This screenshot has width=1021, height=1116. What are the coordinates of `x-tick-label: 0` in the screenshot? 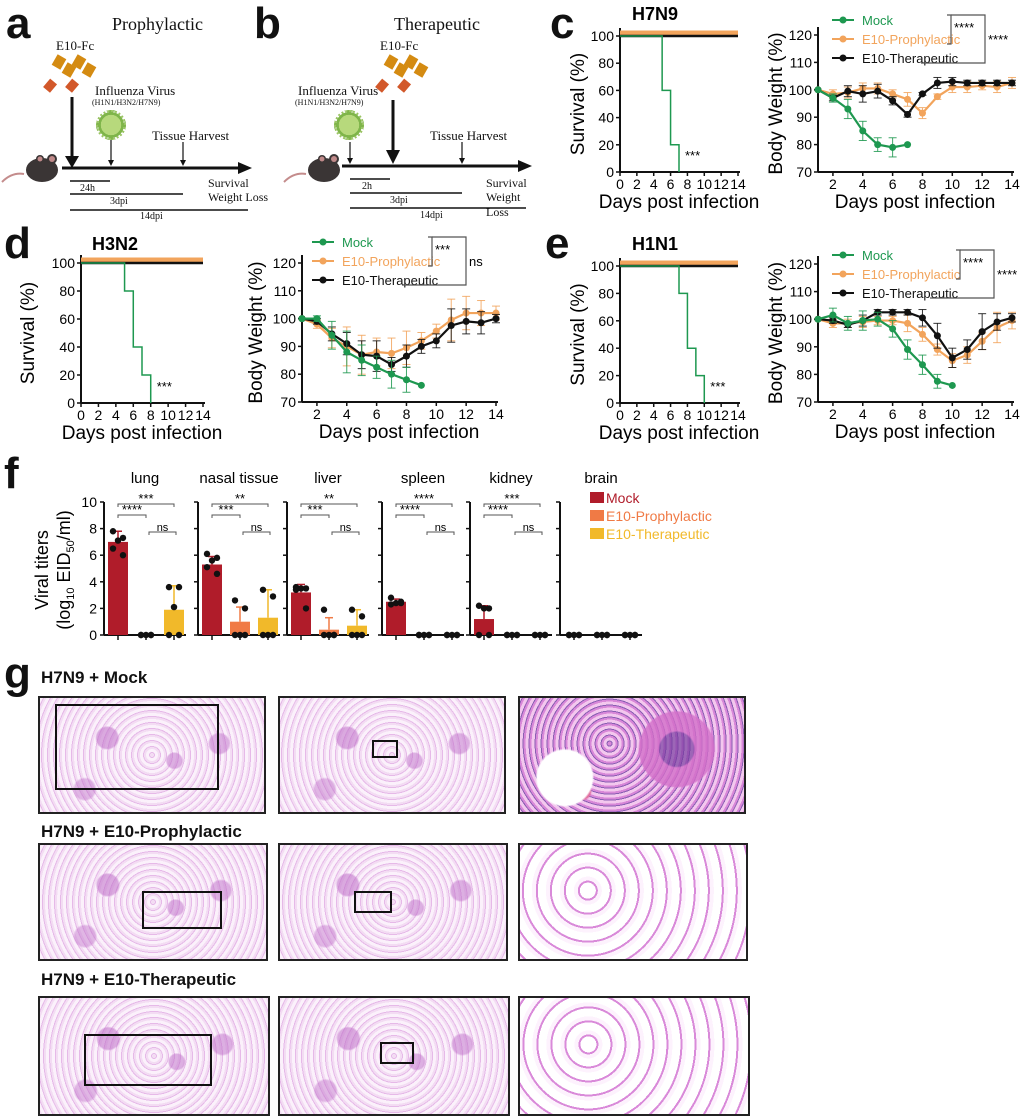 It's located at (620, 184).